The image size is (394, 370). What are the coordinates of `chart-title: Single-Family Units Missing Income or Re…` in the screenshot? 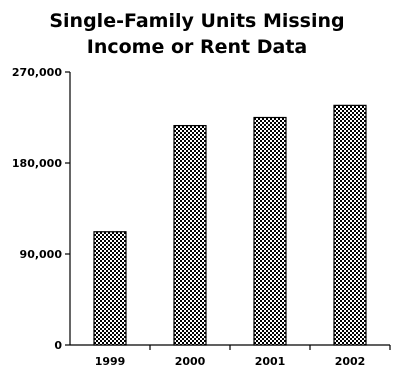 It's located at (197, 34).